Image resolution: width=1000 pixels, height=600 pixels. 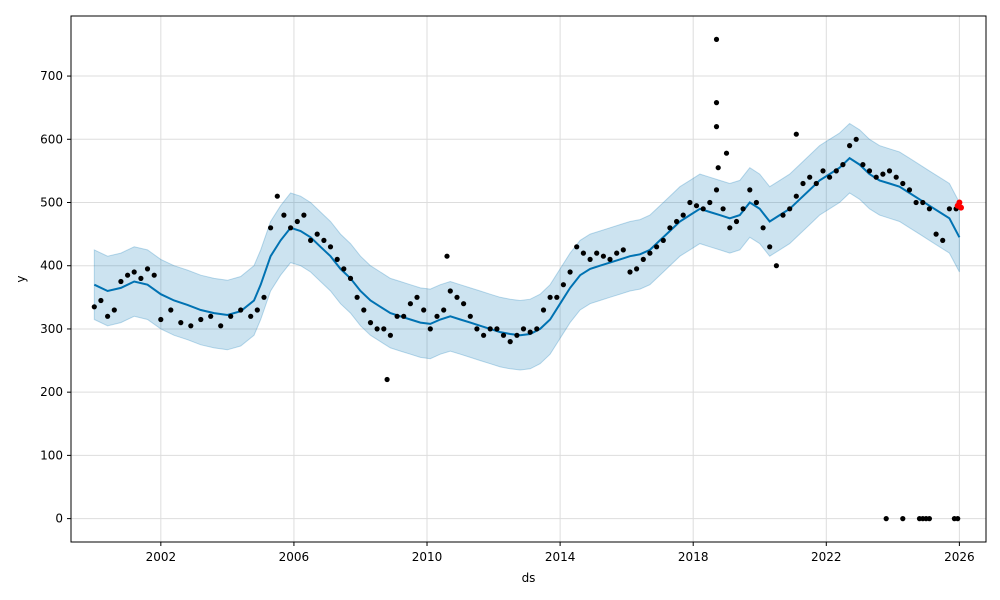 What do you see at coordinates (959, 557) in the screenshot?
I see `x-tick-label: 2026` at bounding box center [959, 557].